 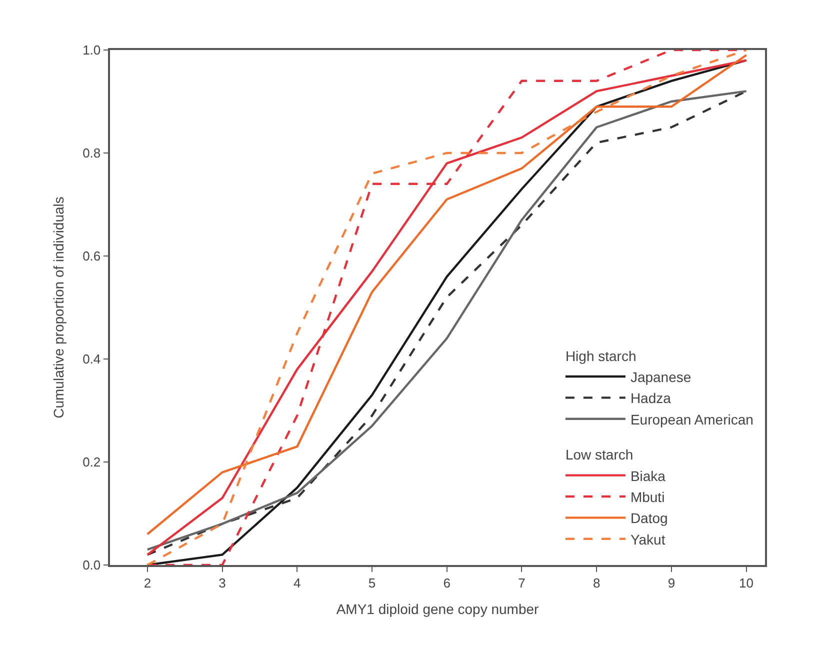 I want to click on x-tick-label: 6, so click(x=446, y=582).